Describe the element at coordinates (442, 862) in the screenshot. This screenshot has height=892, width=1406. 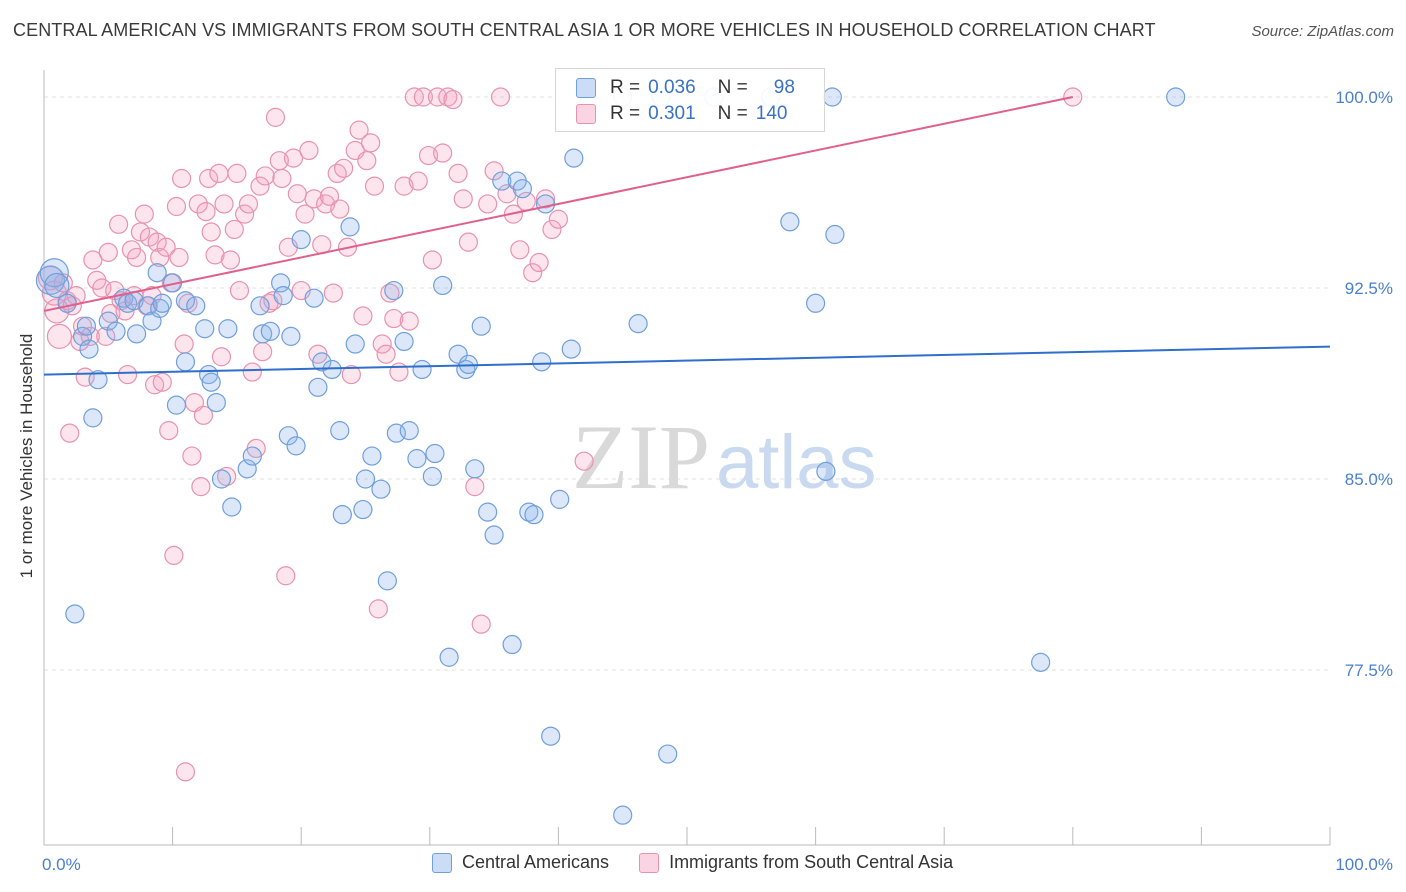
I see `legend-swatch-blue` at that location.